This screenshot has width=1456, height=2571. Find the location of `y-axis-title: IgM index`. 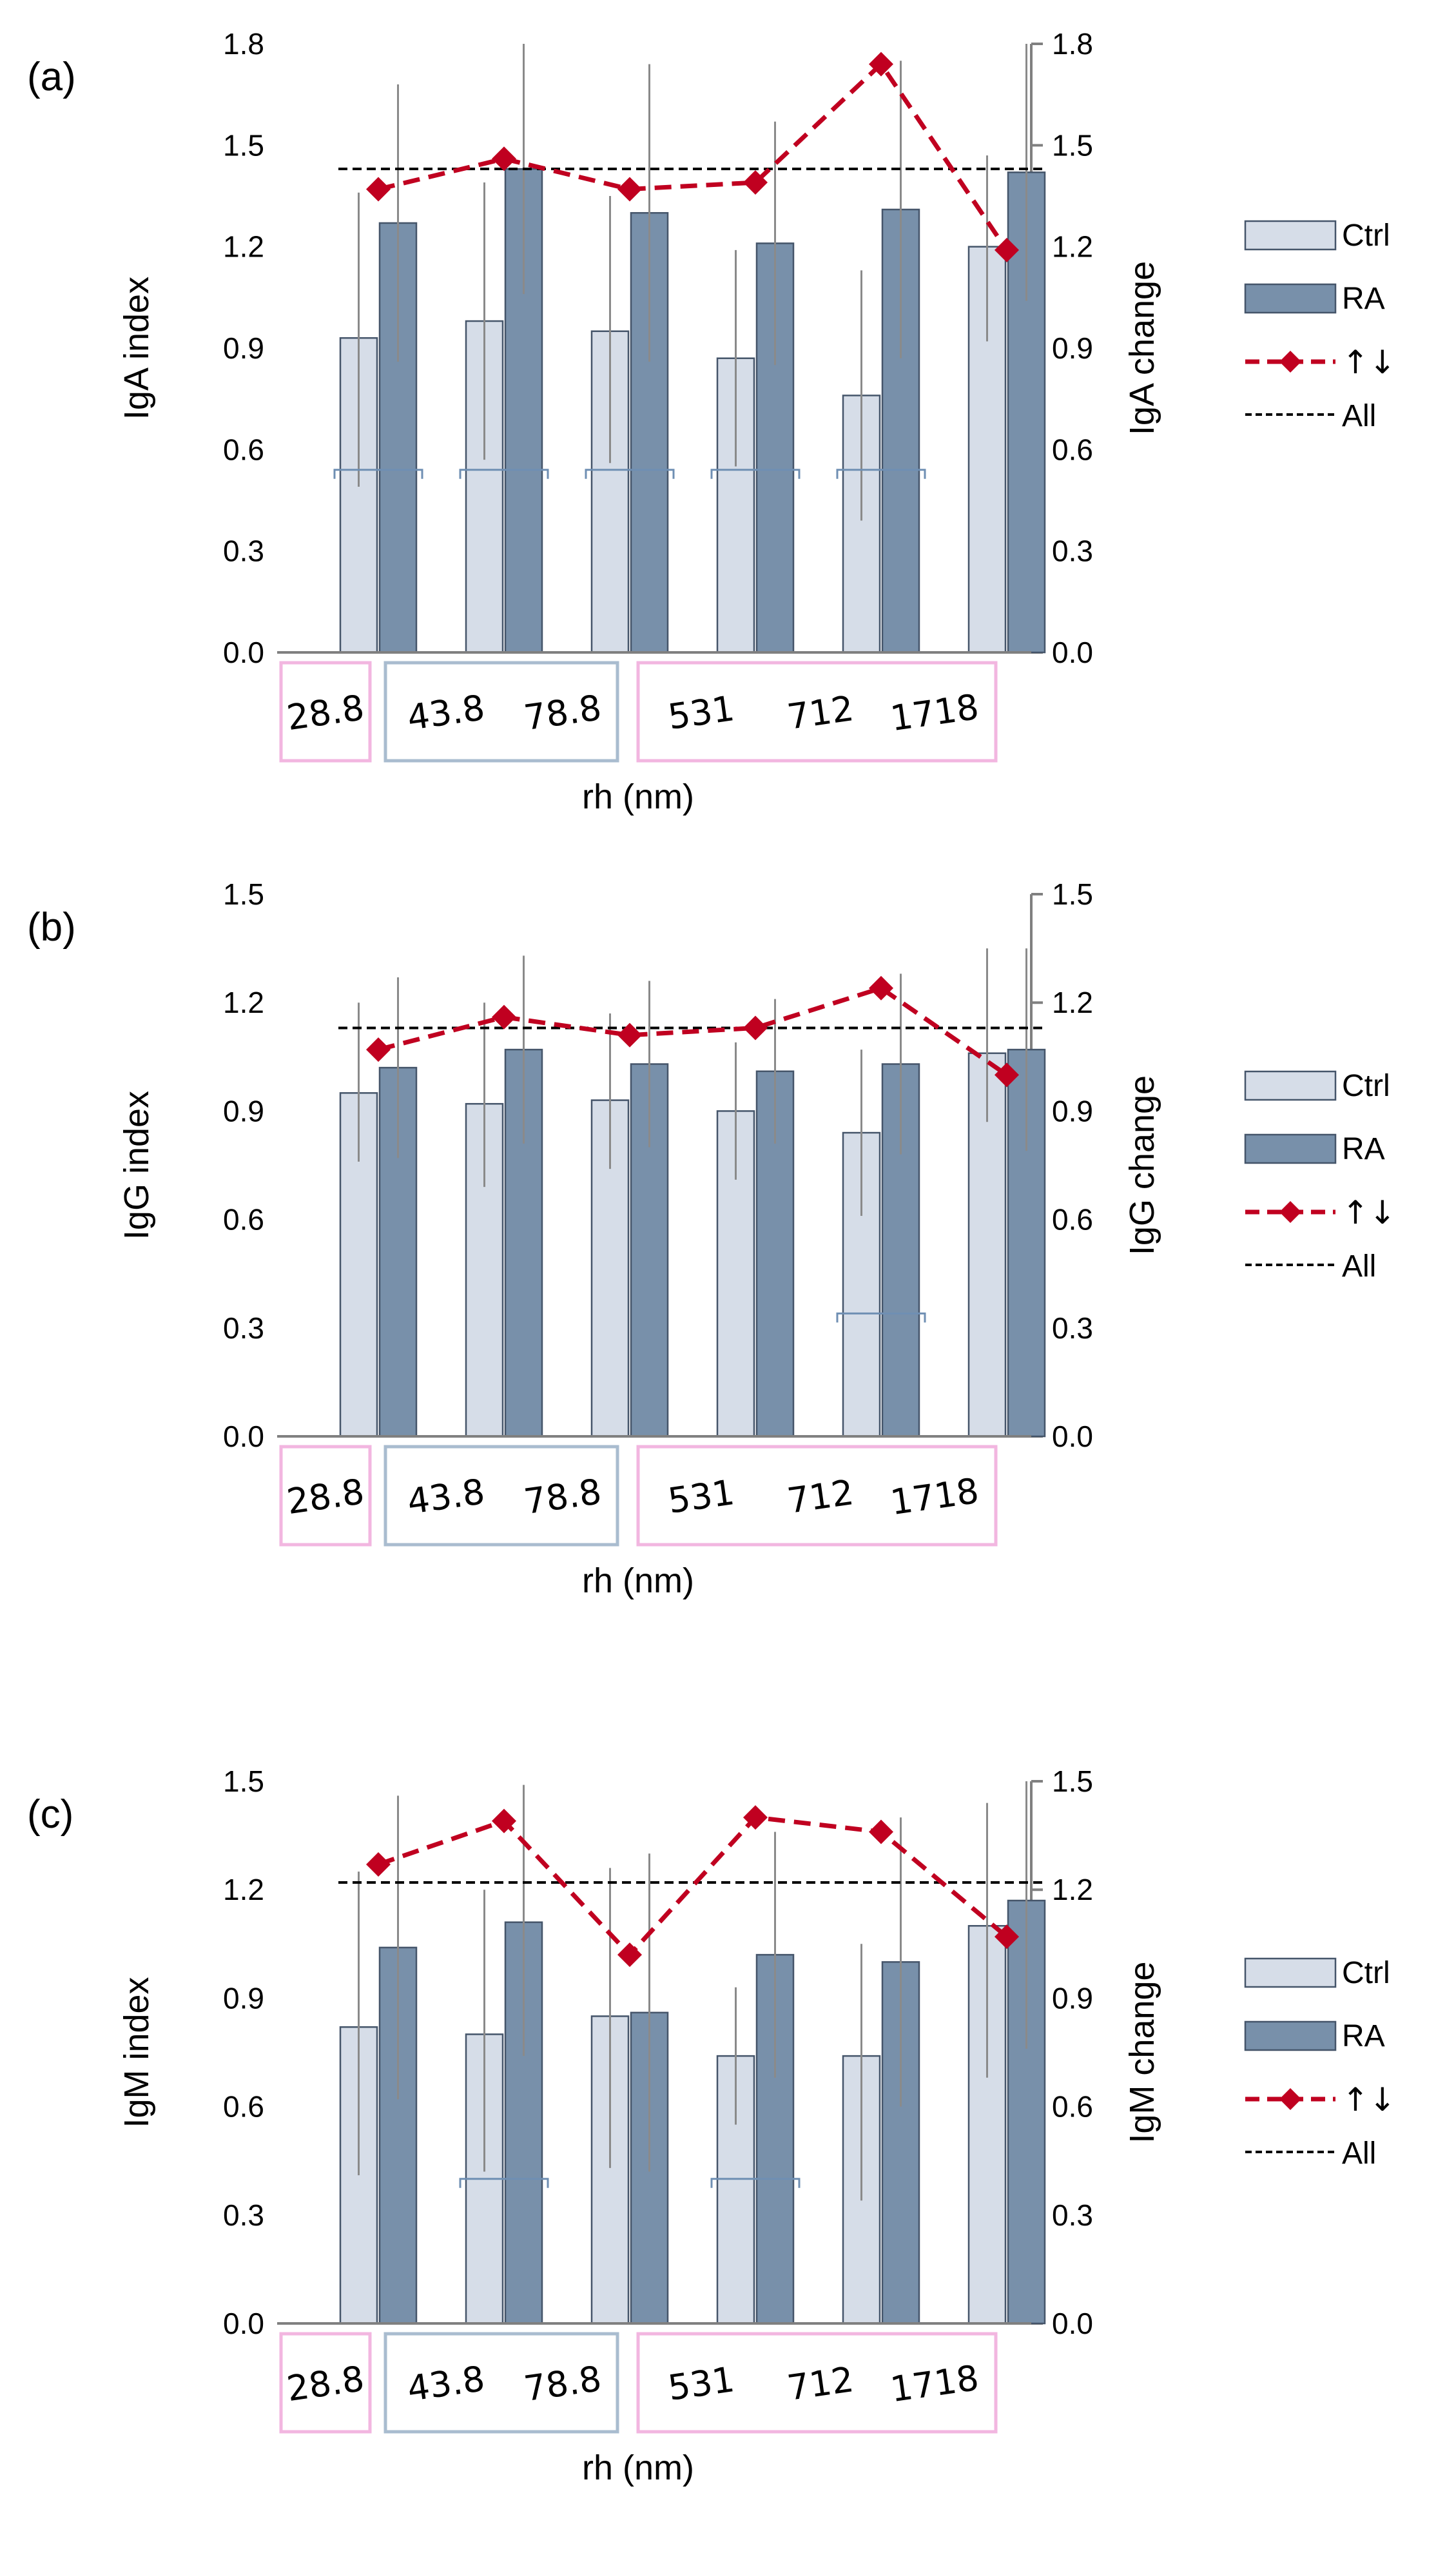

y-axis-title: IgM index is located at coordinates (136, 2052).